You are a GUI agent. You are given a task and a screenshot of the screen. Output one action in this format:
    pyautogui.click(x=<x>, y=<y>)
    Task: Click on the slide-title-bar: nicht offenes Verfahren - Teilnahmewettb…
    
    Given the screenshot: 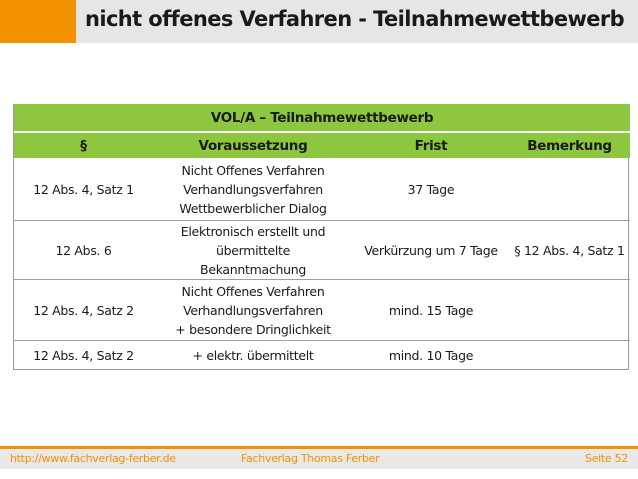 What is the action you would take?
    pyautogui.click(x=319, y=21)
    